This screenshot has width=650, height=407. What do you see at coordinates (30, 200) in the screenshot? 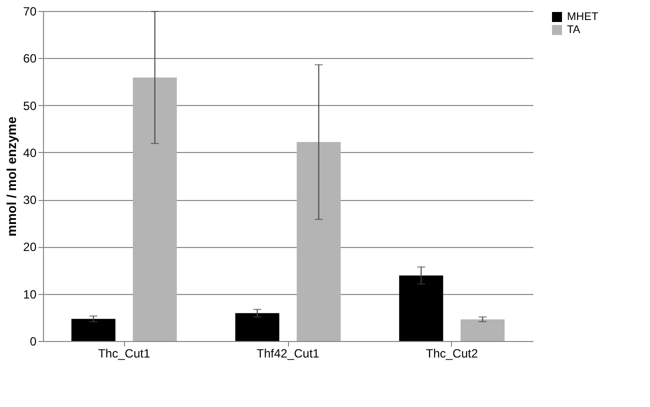
I see `y-tick-label: 30` at bounding box center [30, 200].